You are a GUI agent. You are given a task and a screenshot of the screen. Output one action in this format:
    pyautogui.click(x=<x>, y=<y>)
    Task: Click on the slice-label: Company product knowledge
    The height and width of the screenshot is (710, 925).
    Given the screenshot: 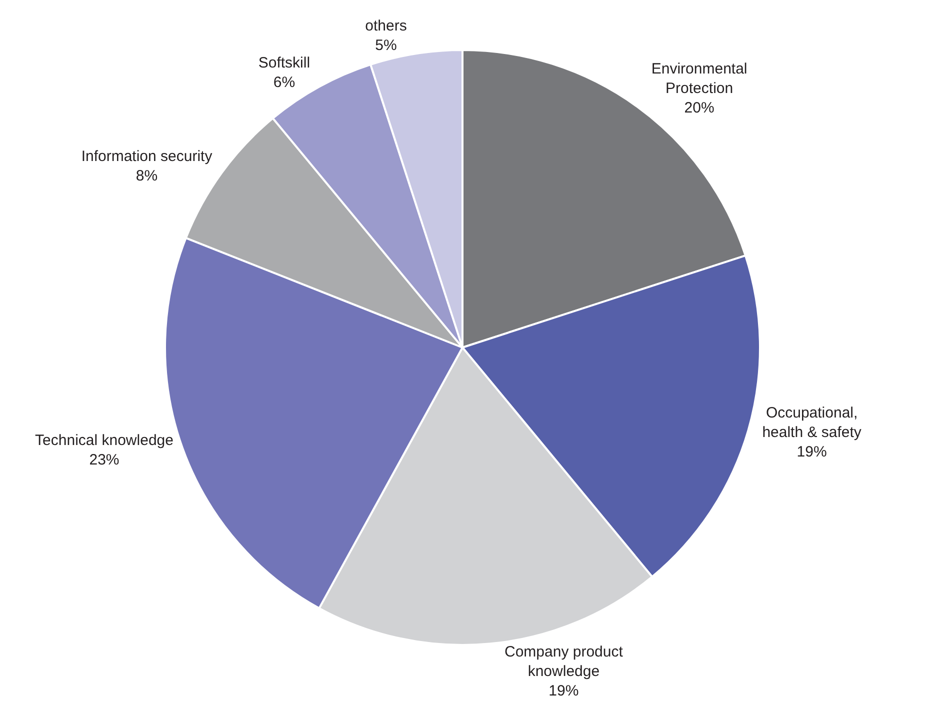 What is the action you would take?
    pyautogui.click(x=564, y=661)
    